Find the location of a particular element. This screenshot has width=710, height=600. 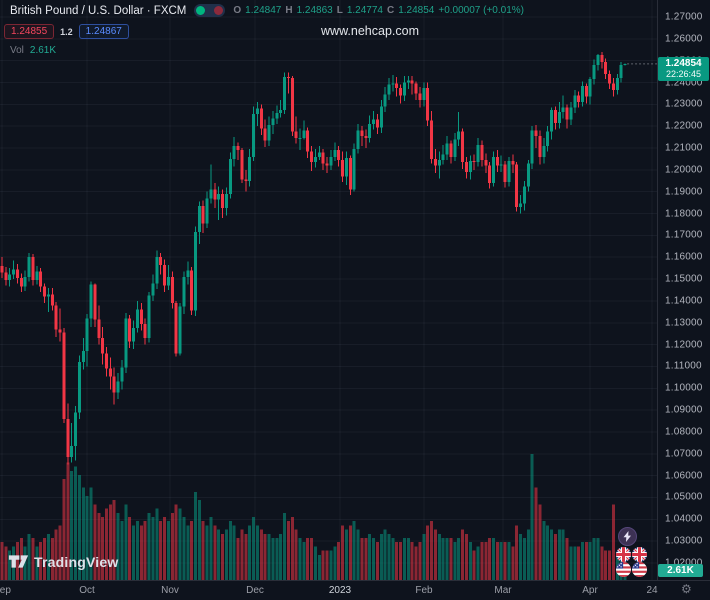

tradingview-logo-text: TradingView is located at coordinates (76, 561).